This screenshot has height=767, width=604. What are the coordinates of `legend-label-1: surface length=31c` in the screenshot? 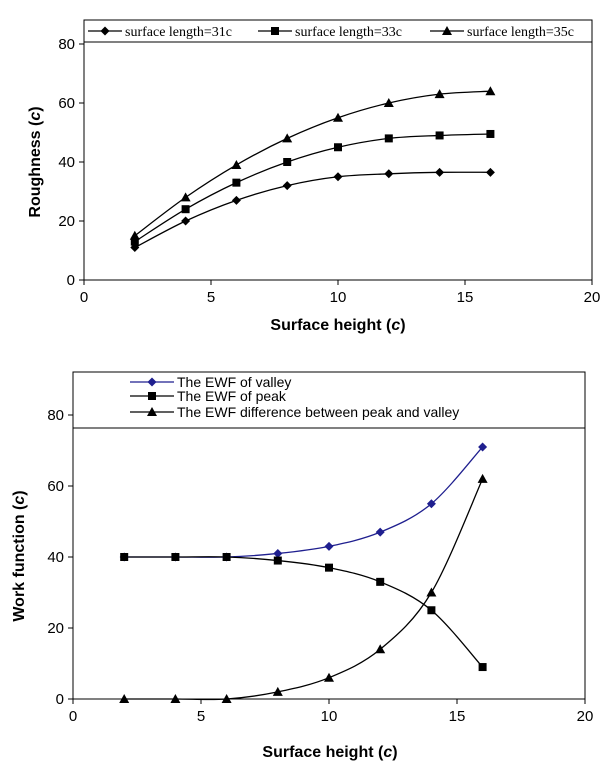 It's located at (178, 32).